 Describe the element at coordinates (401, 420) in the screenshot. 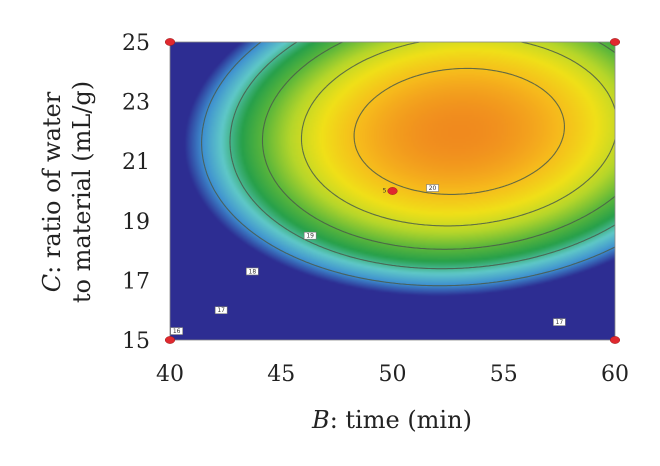

I see `x-axis-title-text: : time (min)` at that location.